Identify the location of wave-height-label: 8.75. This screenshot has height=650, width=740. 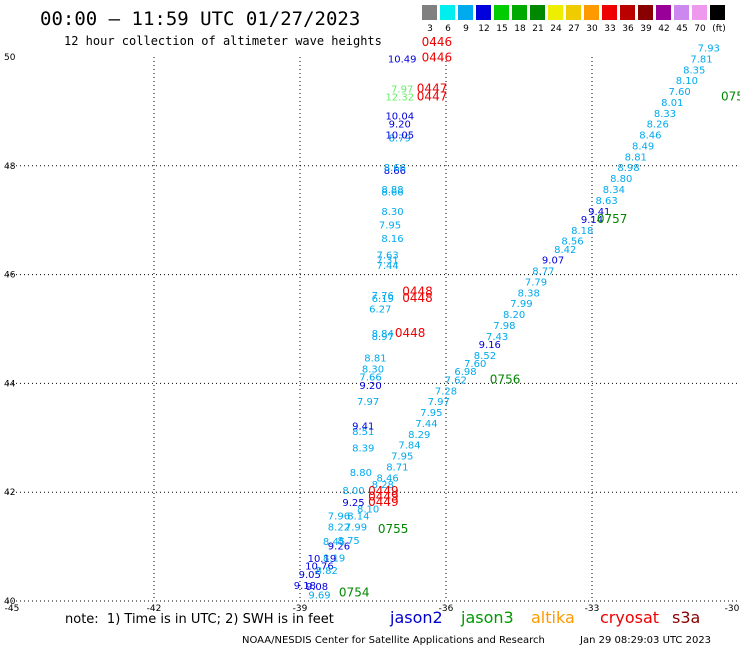
(349, 541).